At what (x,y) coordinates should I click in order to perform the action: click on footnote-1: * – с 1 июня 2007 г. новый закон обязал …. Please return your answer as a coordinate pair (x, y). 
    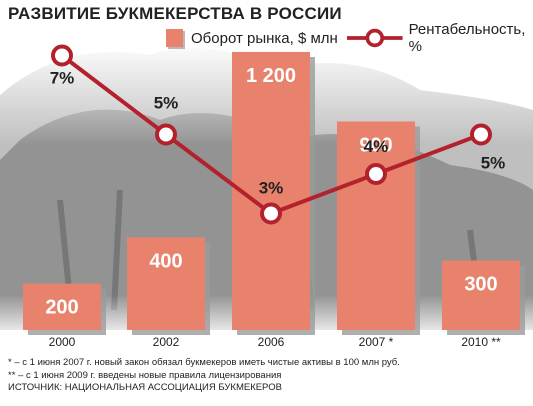
    Looking at the image, I should click on (204, 362).